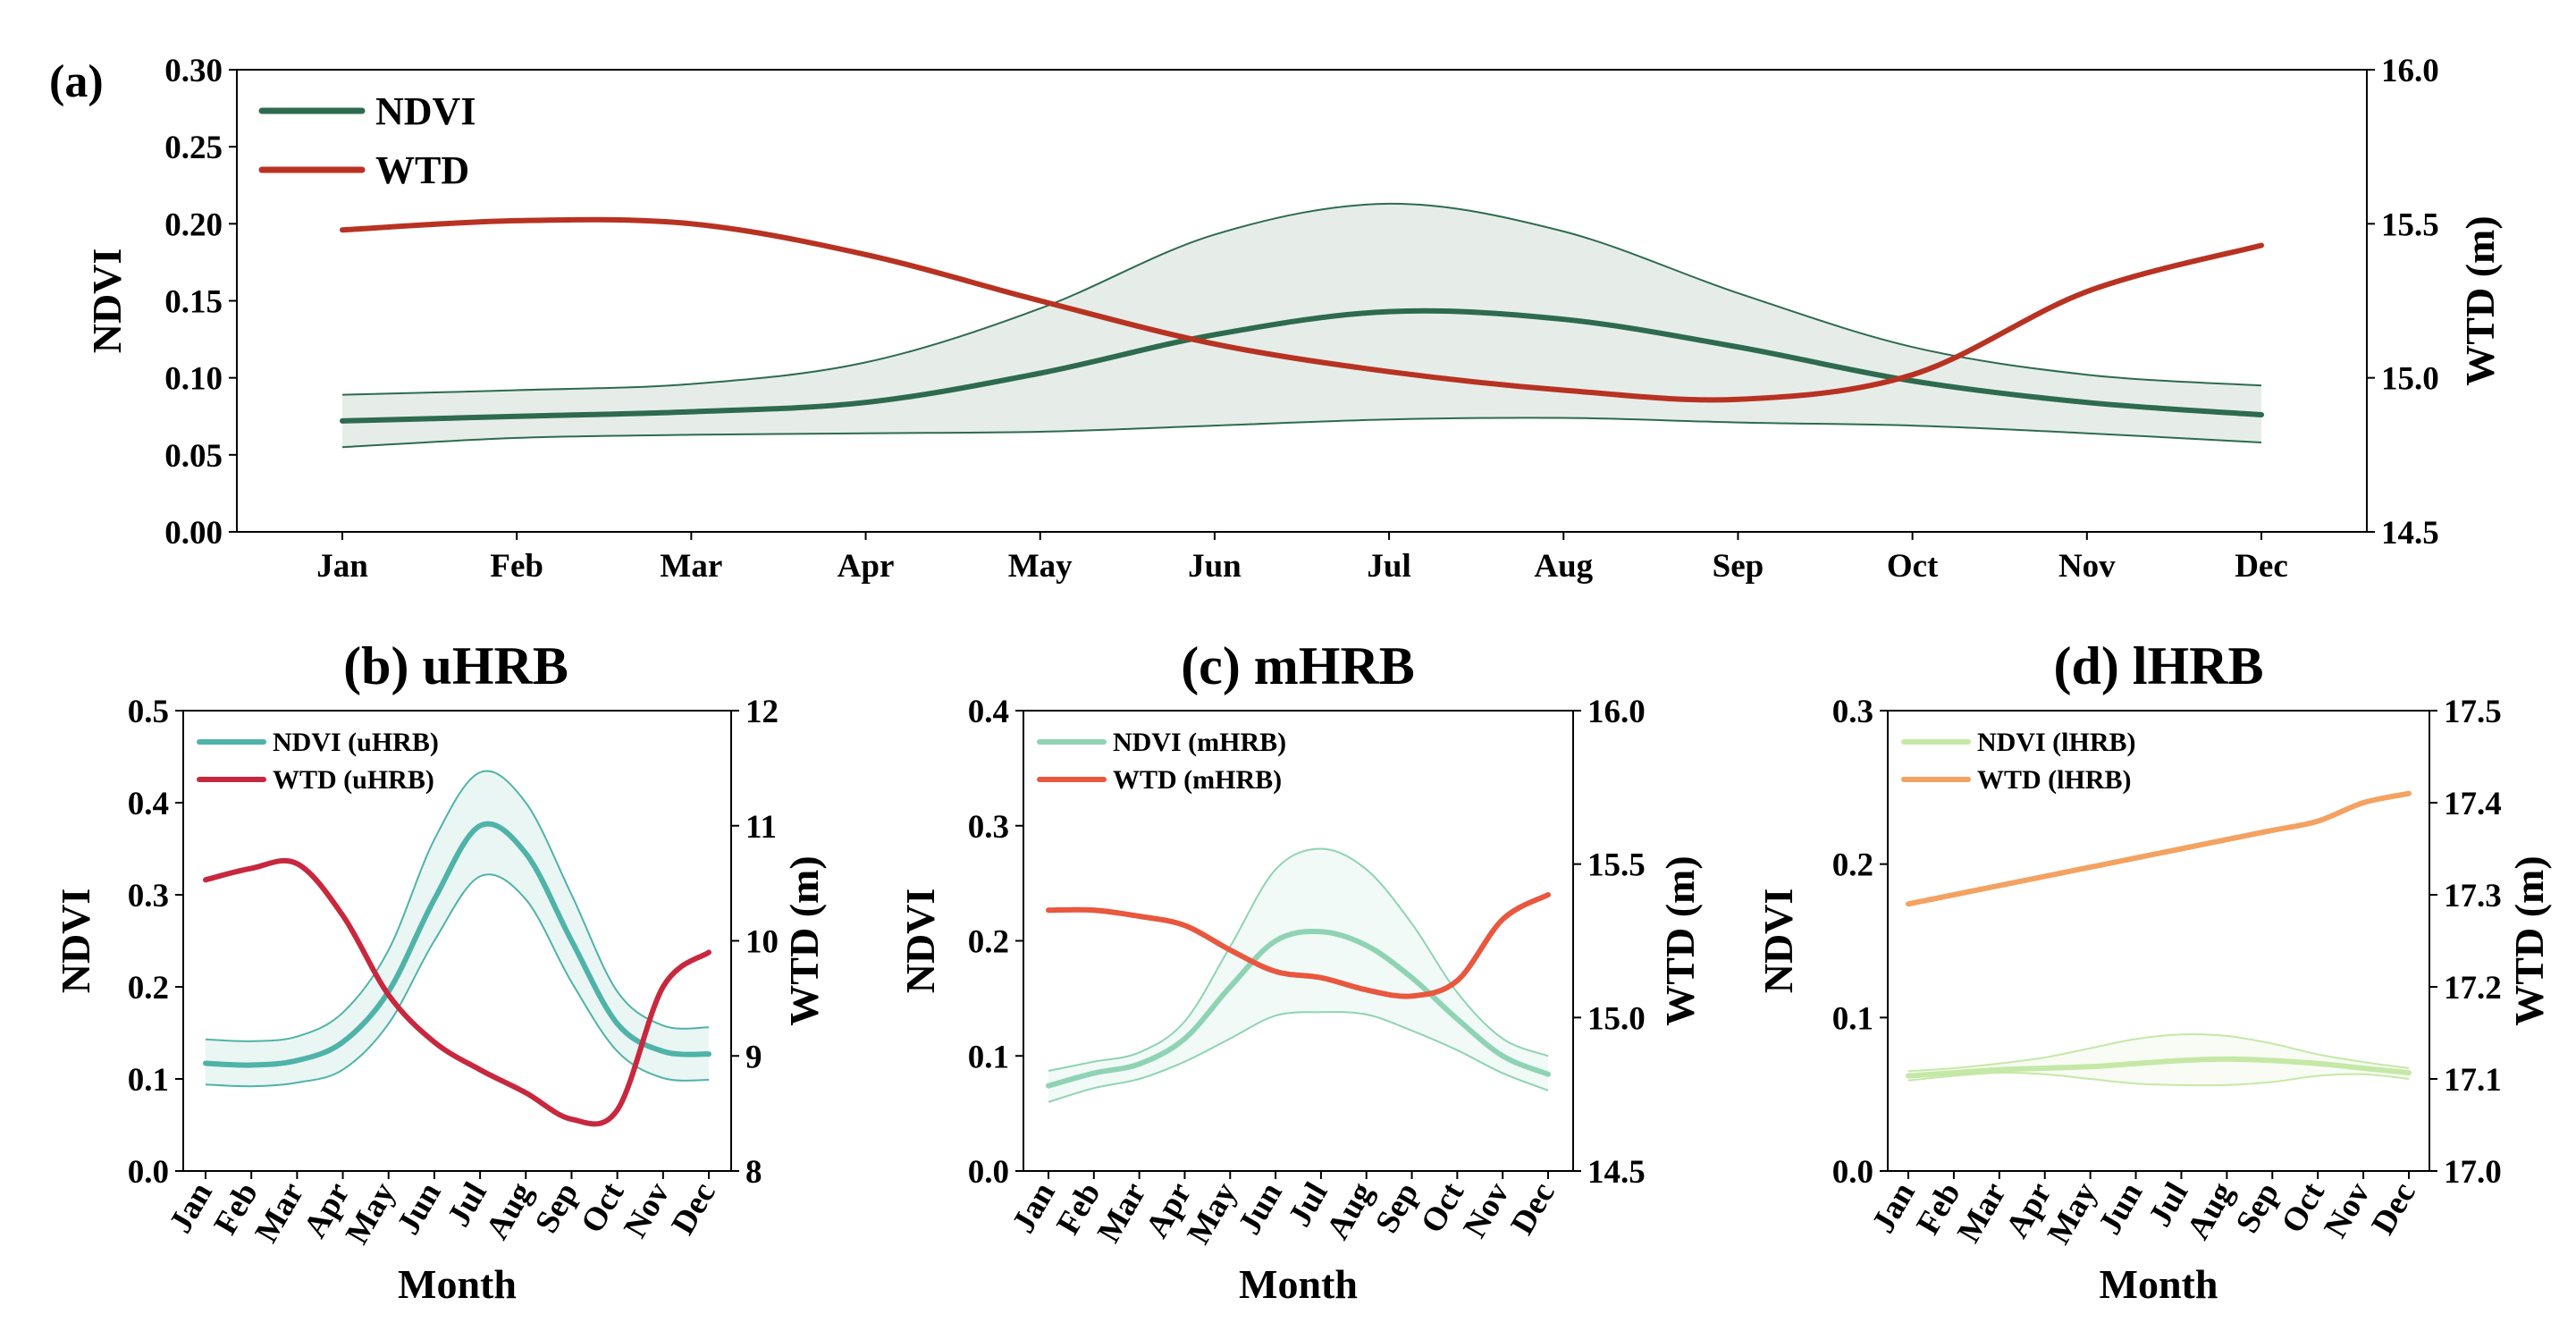 The image size is (2576, 1331). Describe the element at coordinates (762, 942) in the screenshot. I see `y2-tick-label: 10` at that location.